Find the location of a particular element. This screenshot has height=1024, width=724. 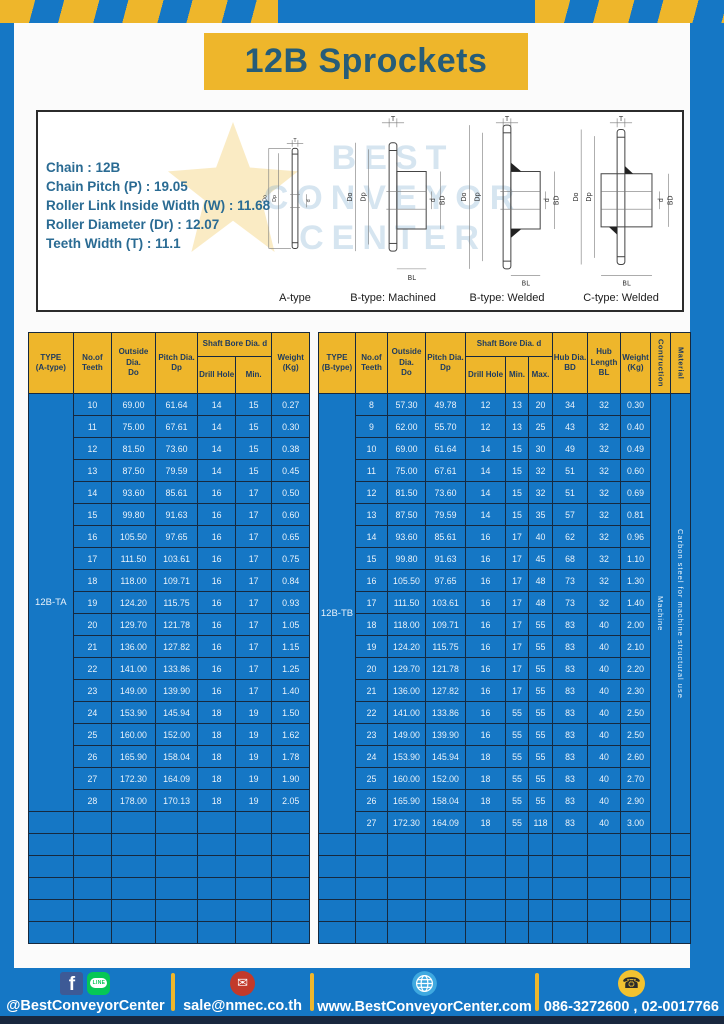

table-row: 11 75.00 67.61 14 15 32 51 32 0.60 is located at coordinates (505, 470).